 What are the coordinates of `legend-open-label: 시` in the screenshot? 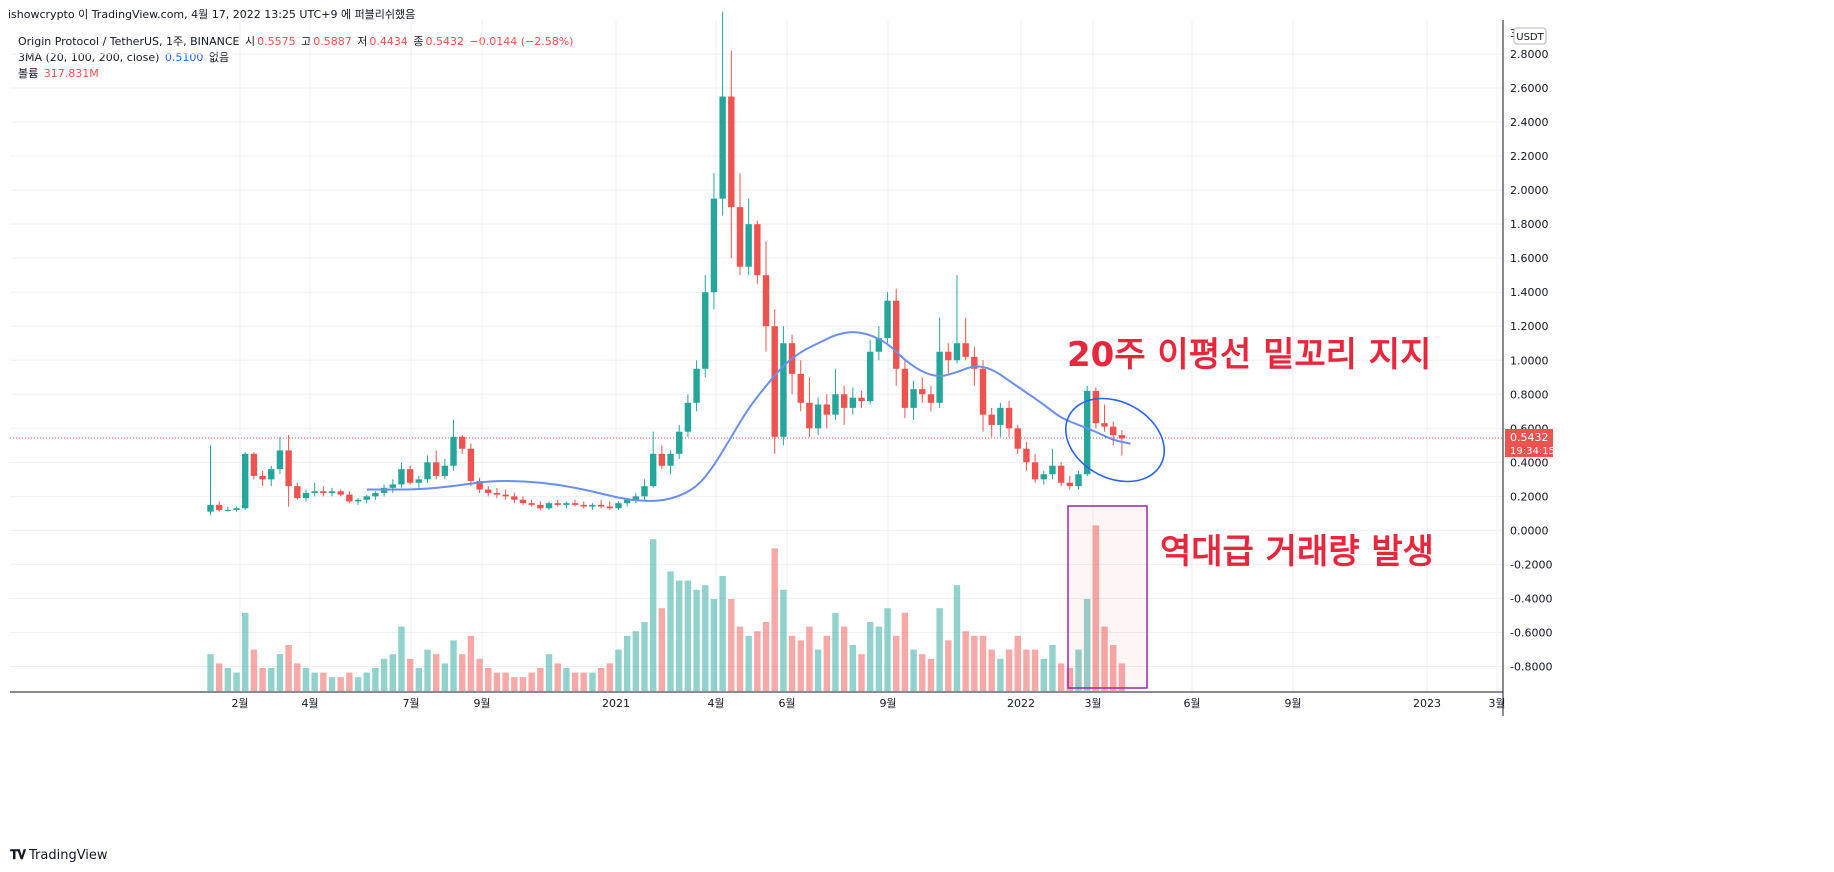 It's located at (250, 41).